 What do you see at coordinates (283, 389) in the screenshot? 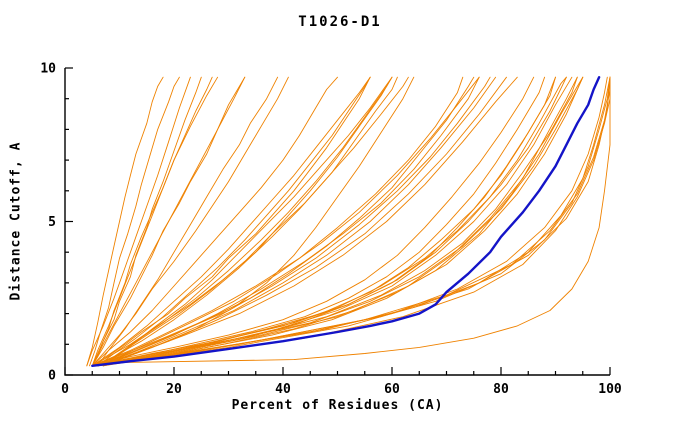
I see `x-tick-label: 40` at bounding box center [283, 389].